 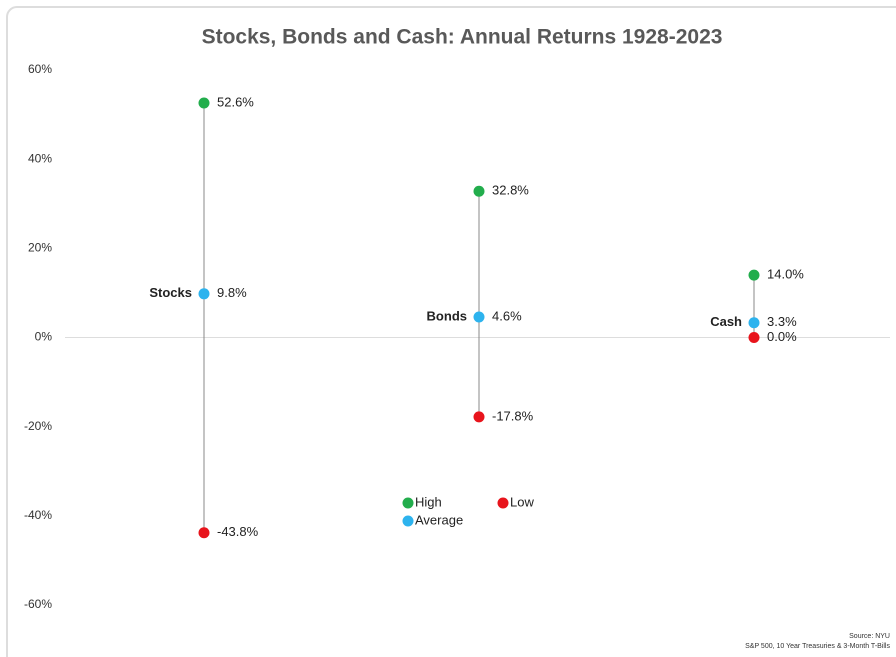 What do you see at coordinates (510, 190) in the screenshot?
I see `value-label: 32.8%` at bounding box center [510, 190].